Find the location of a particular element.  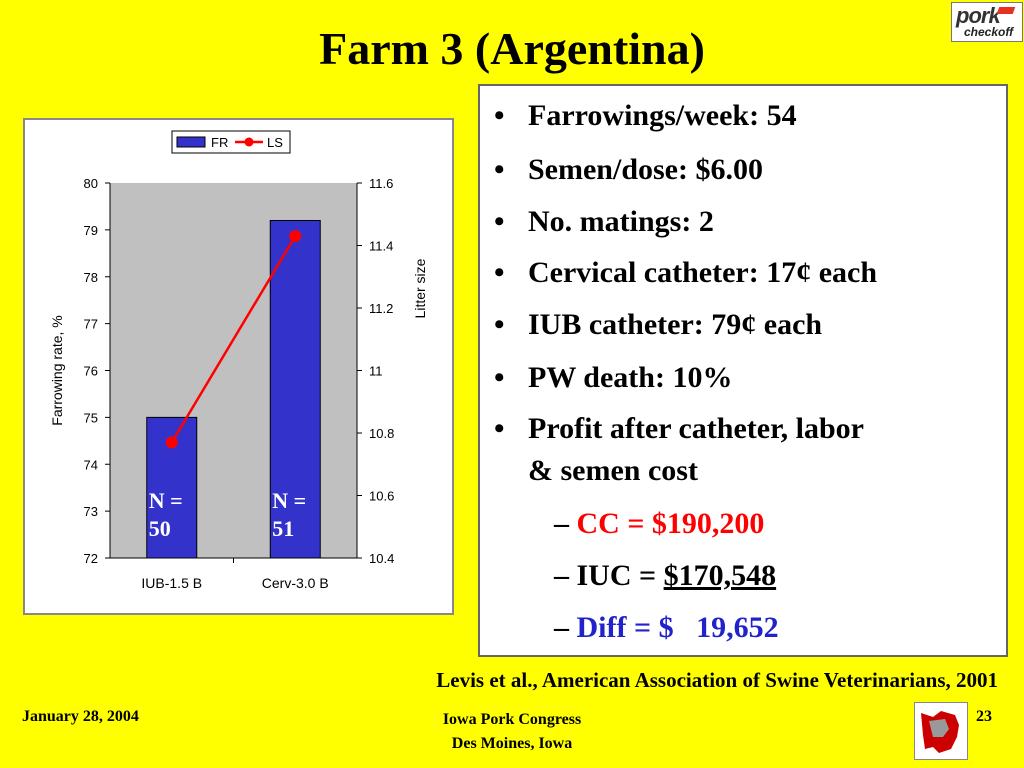

logo-text-top: pork is located at coordinates (978, 15).